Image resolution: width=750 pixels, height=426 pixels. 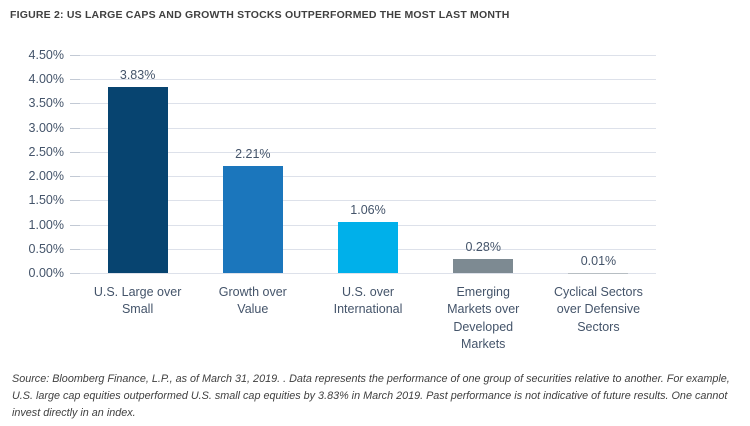 I want to click on y-axis-label: 2.00%, so click(x=46, y=176).